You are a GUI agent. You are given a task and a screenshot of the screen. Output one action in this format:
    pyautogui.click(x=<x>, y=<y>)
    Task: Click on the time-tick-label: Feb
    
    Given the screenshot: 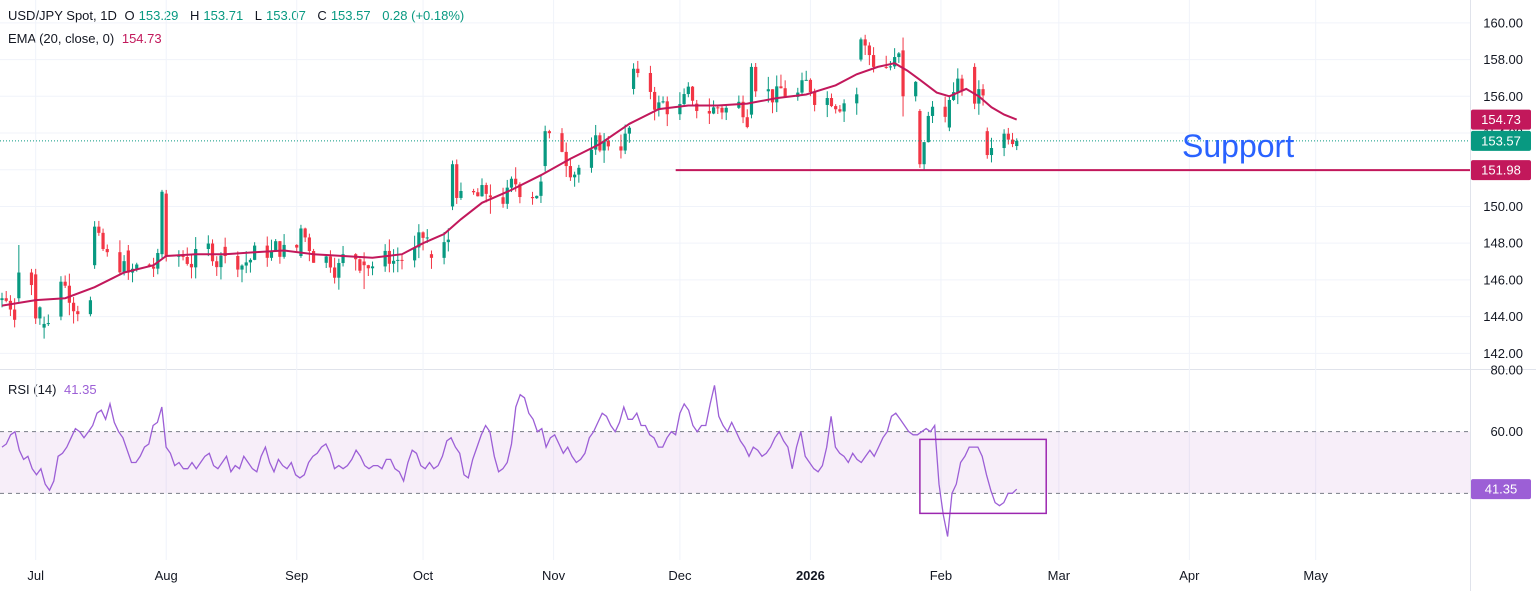 What is the action you would take?
    pyautogui.click(x=941, y=575)
    